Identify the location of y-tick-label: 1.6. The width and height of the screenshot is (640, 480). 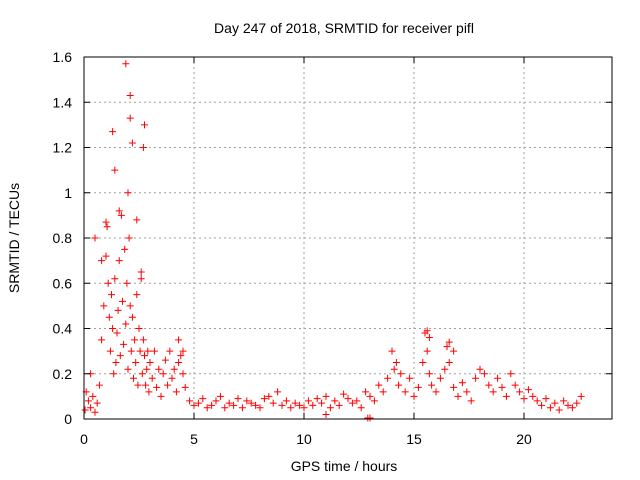
(63, 57).